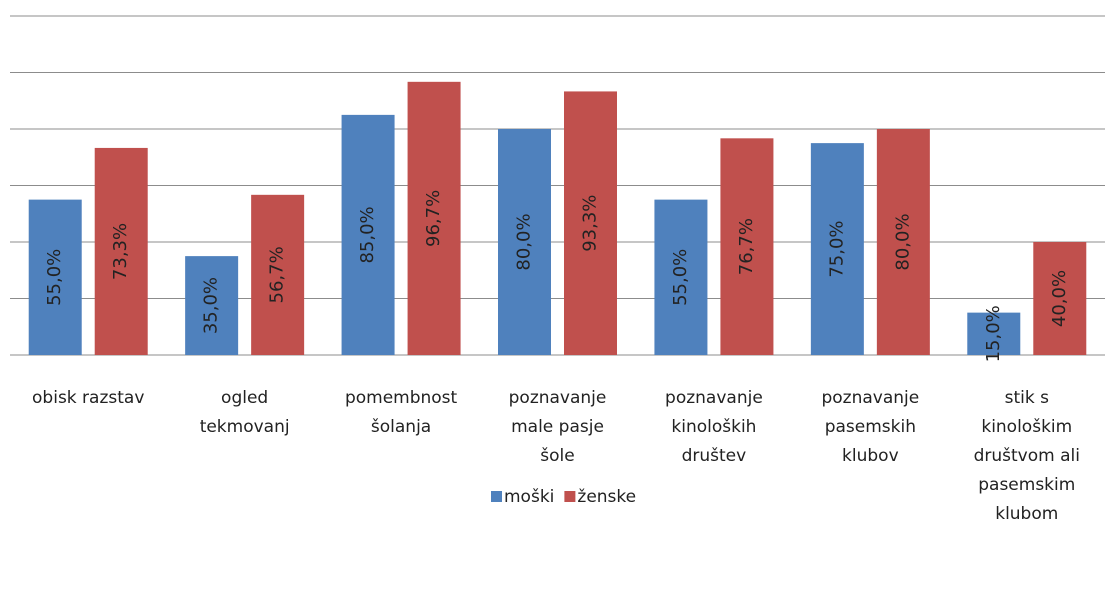 Image resolution: width=1113 pixels, height=594 pixels. I want to click on x-tick-label: ogled tekmovanj, so click(245, 412).